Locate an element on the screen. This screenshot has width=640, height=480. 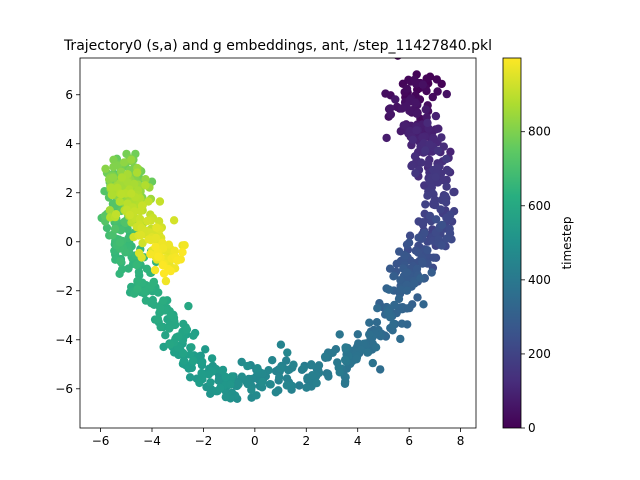
y-tick-label: 2 is located at coordinates (69, 193).